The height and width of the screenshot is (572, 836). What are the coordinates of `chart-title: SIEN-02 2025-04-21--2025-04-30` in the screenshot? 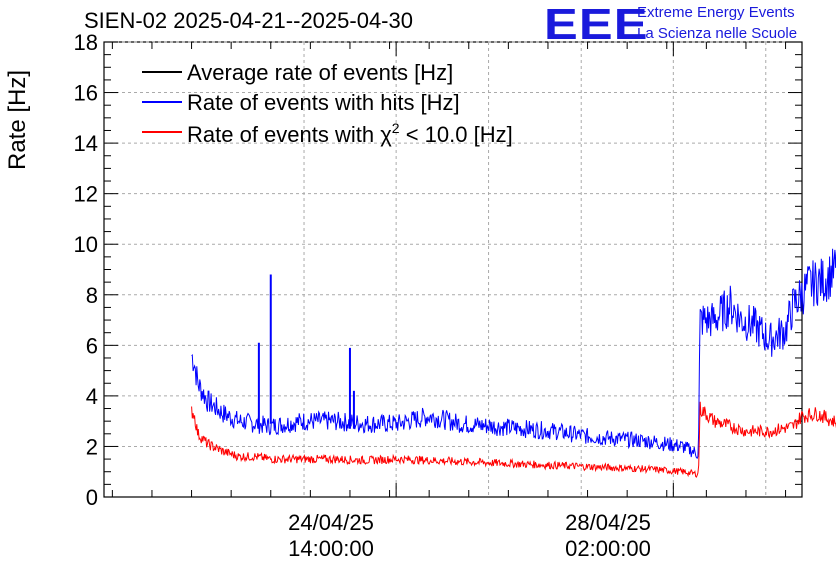 It's located at (248, 20).